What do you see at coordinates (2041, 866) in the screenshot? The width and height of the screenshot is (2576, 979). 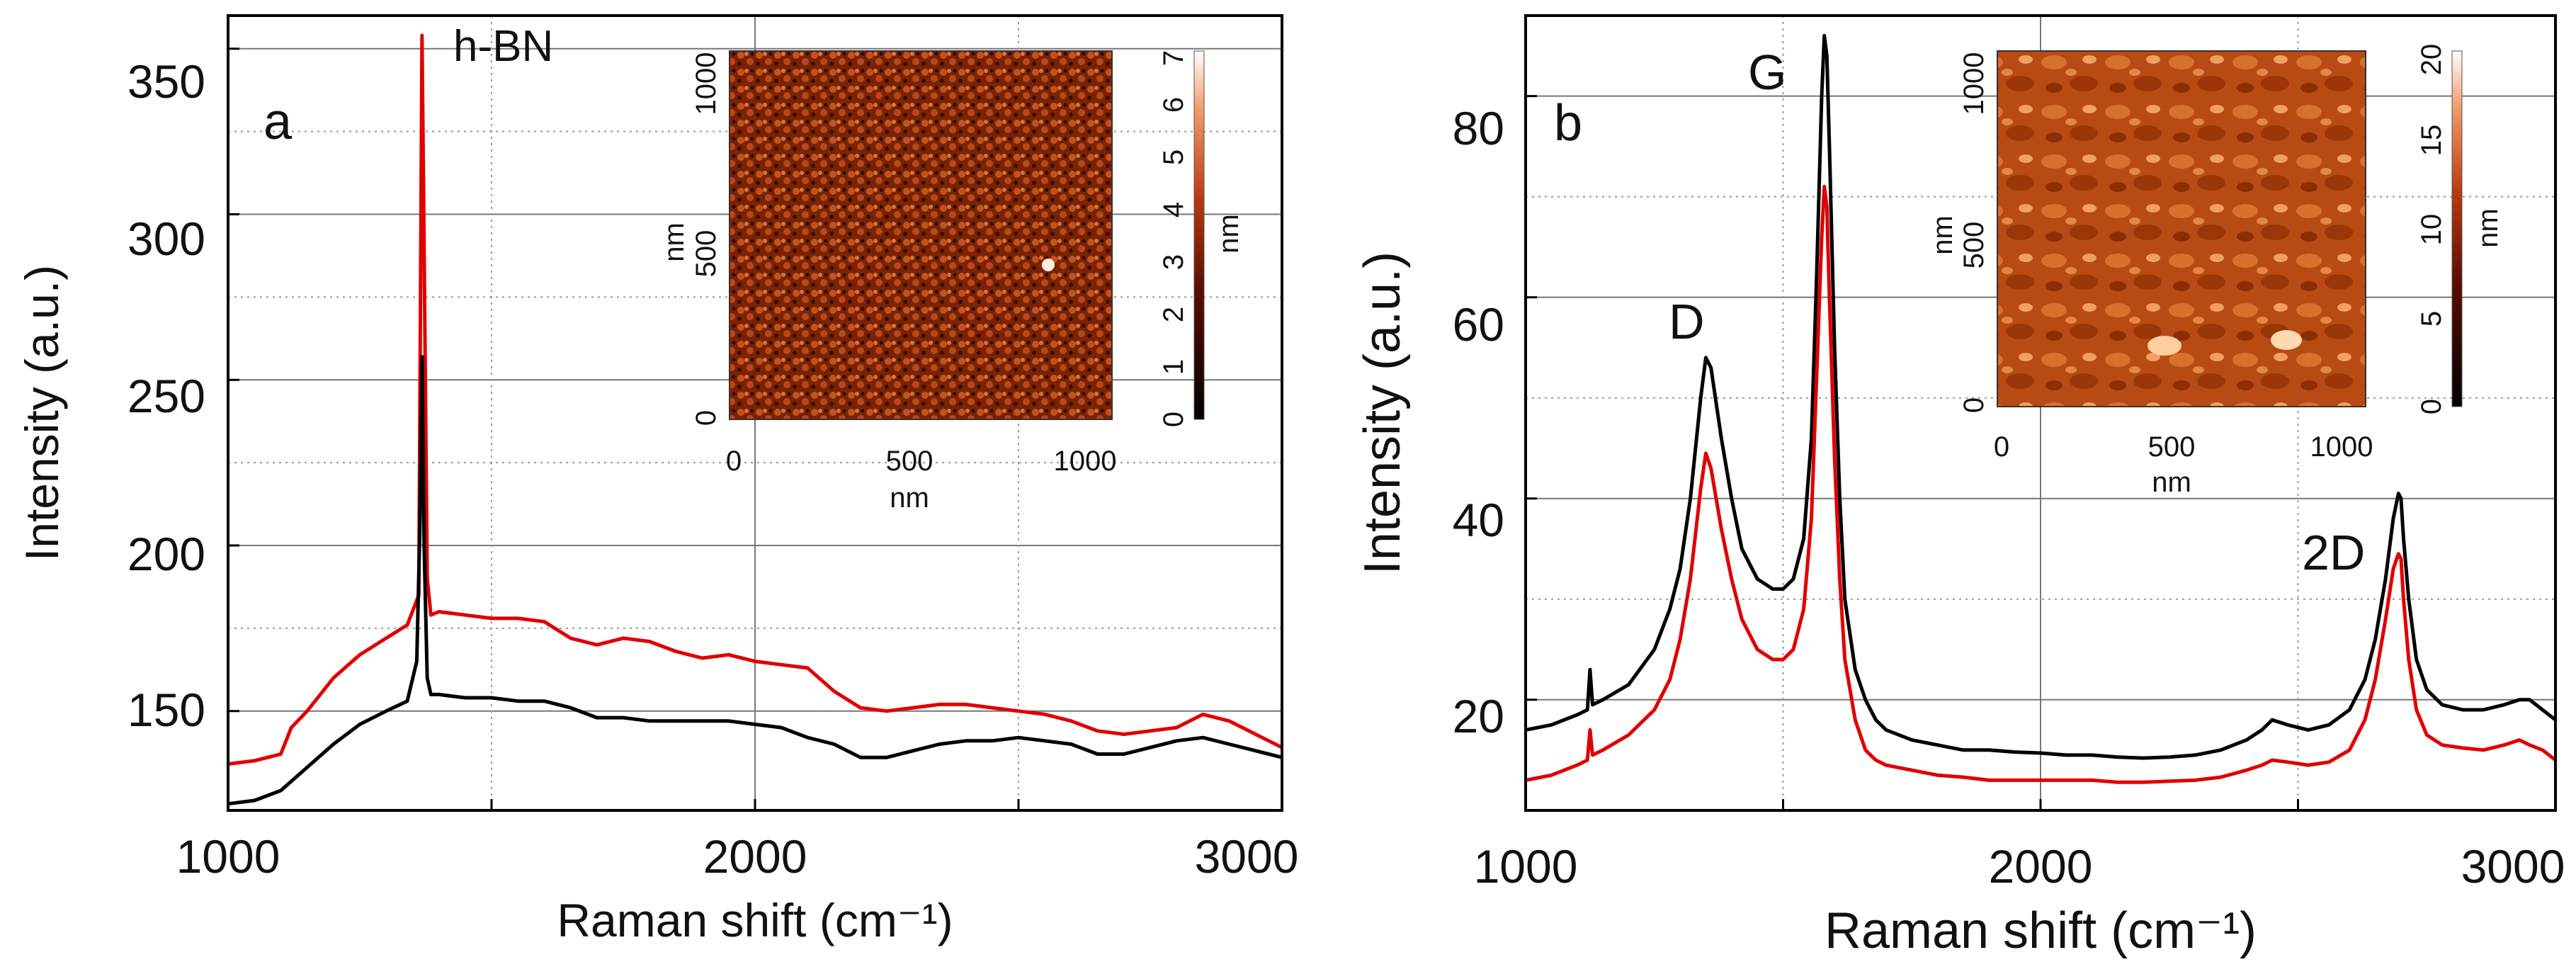 I see `panel-b-xtick-2000: 2000` at bounding box center [2041, 866].